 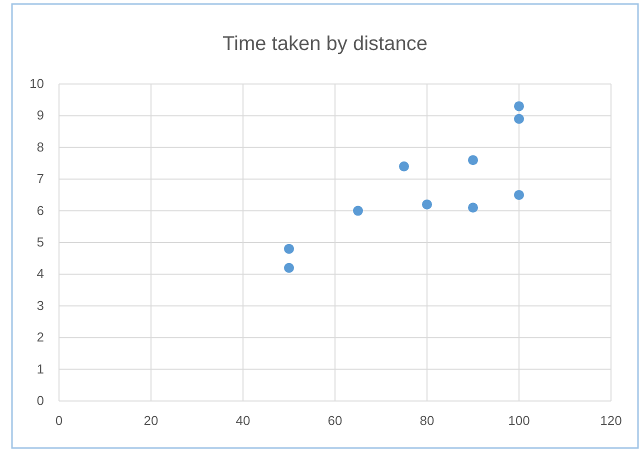 What do you see at coordinates (40, 368) in the screenshot?
I see `y-tick-label: 1` at bounding box center [40, 368].